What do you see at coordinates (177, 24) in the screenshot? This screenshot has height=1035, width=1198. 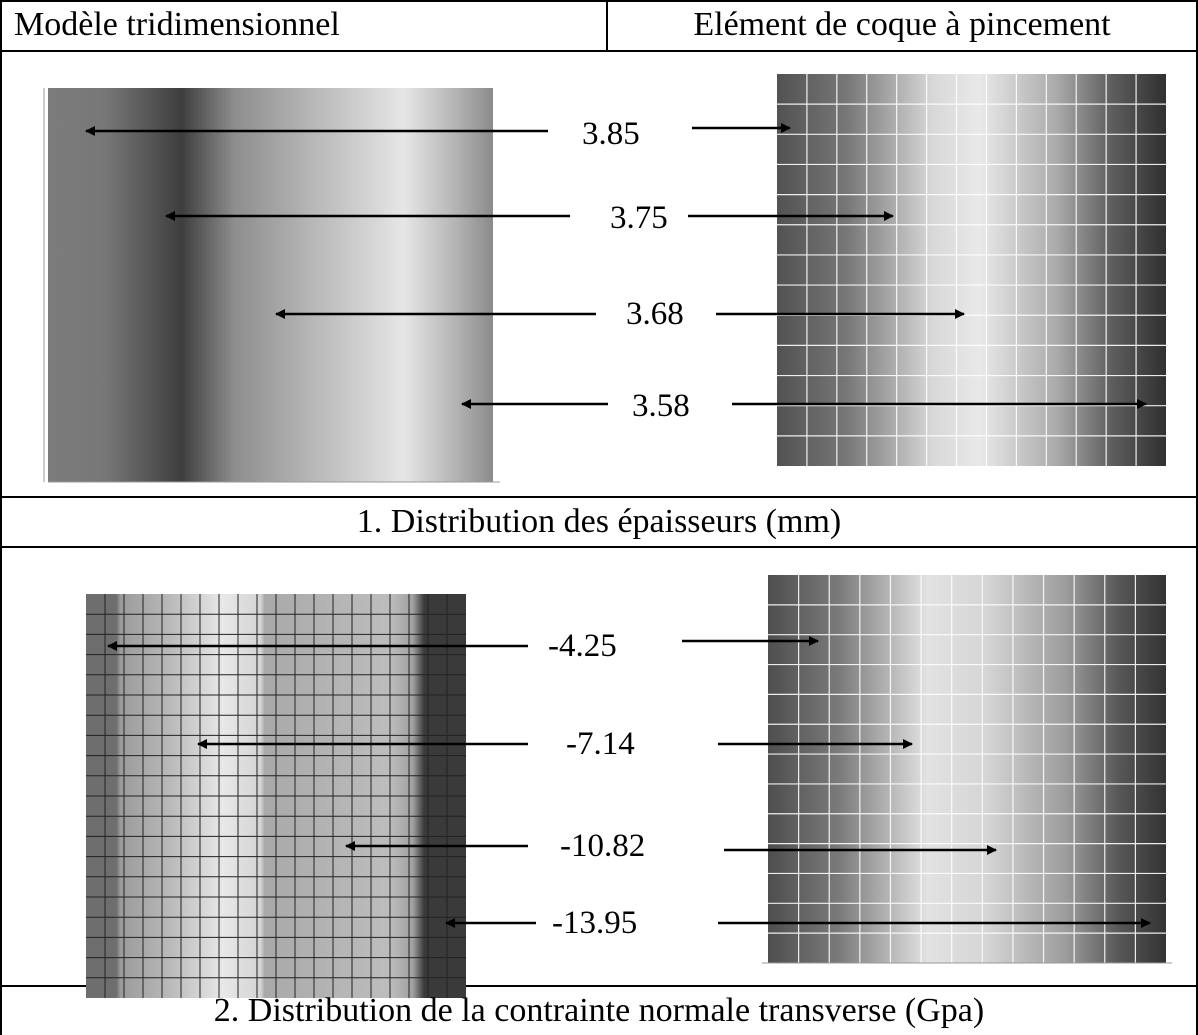 I see `column-header-left: Modèle tridimensionnel` at bounding box center [177, 24].